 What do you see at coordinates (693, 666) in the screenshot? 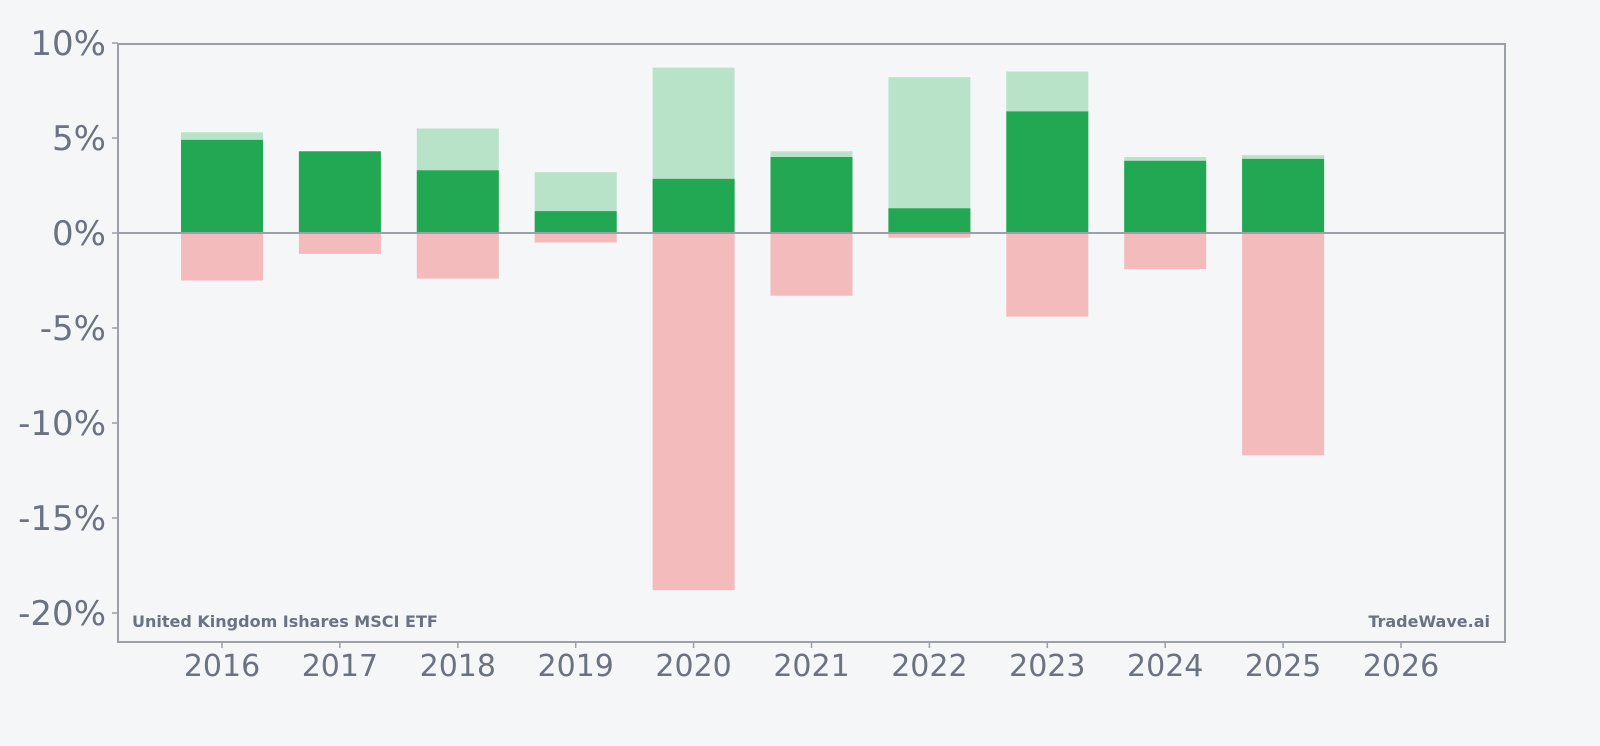
I see `x-tick-label: 2020` at bounding box center [693, 666].